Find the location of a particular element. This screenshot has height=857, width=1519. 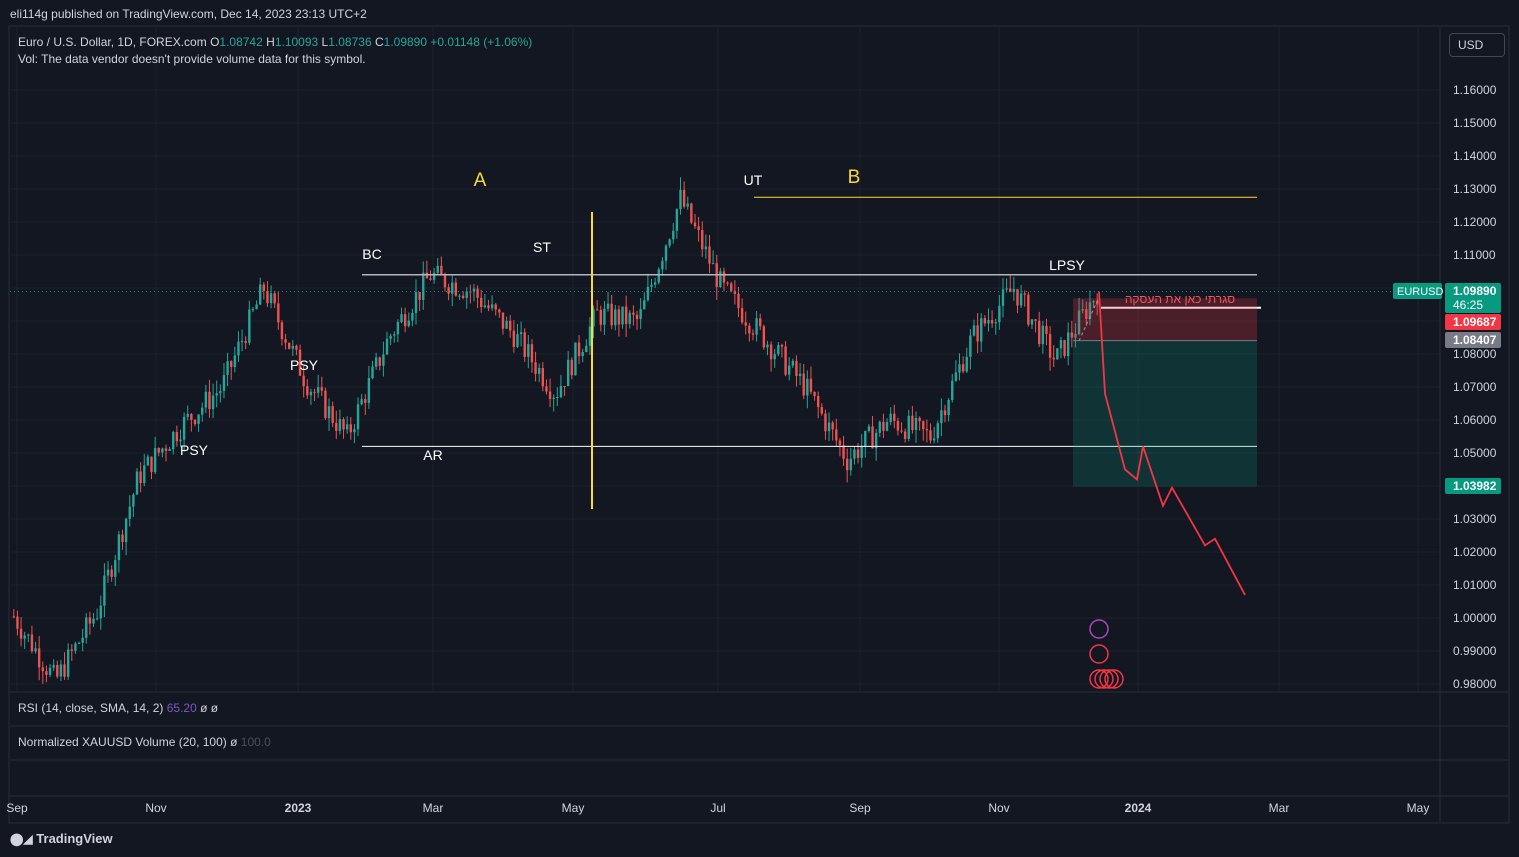

x-tick-label: May is located at coordinates (1418, 808).